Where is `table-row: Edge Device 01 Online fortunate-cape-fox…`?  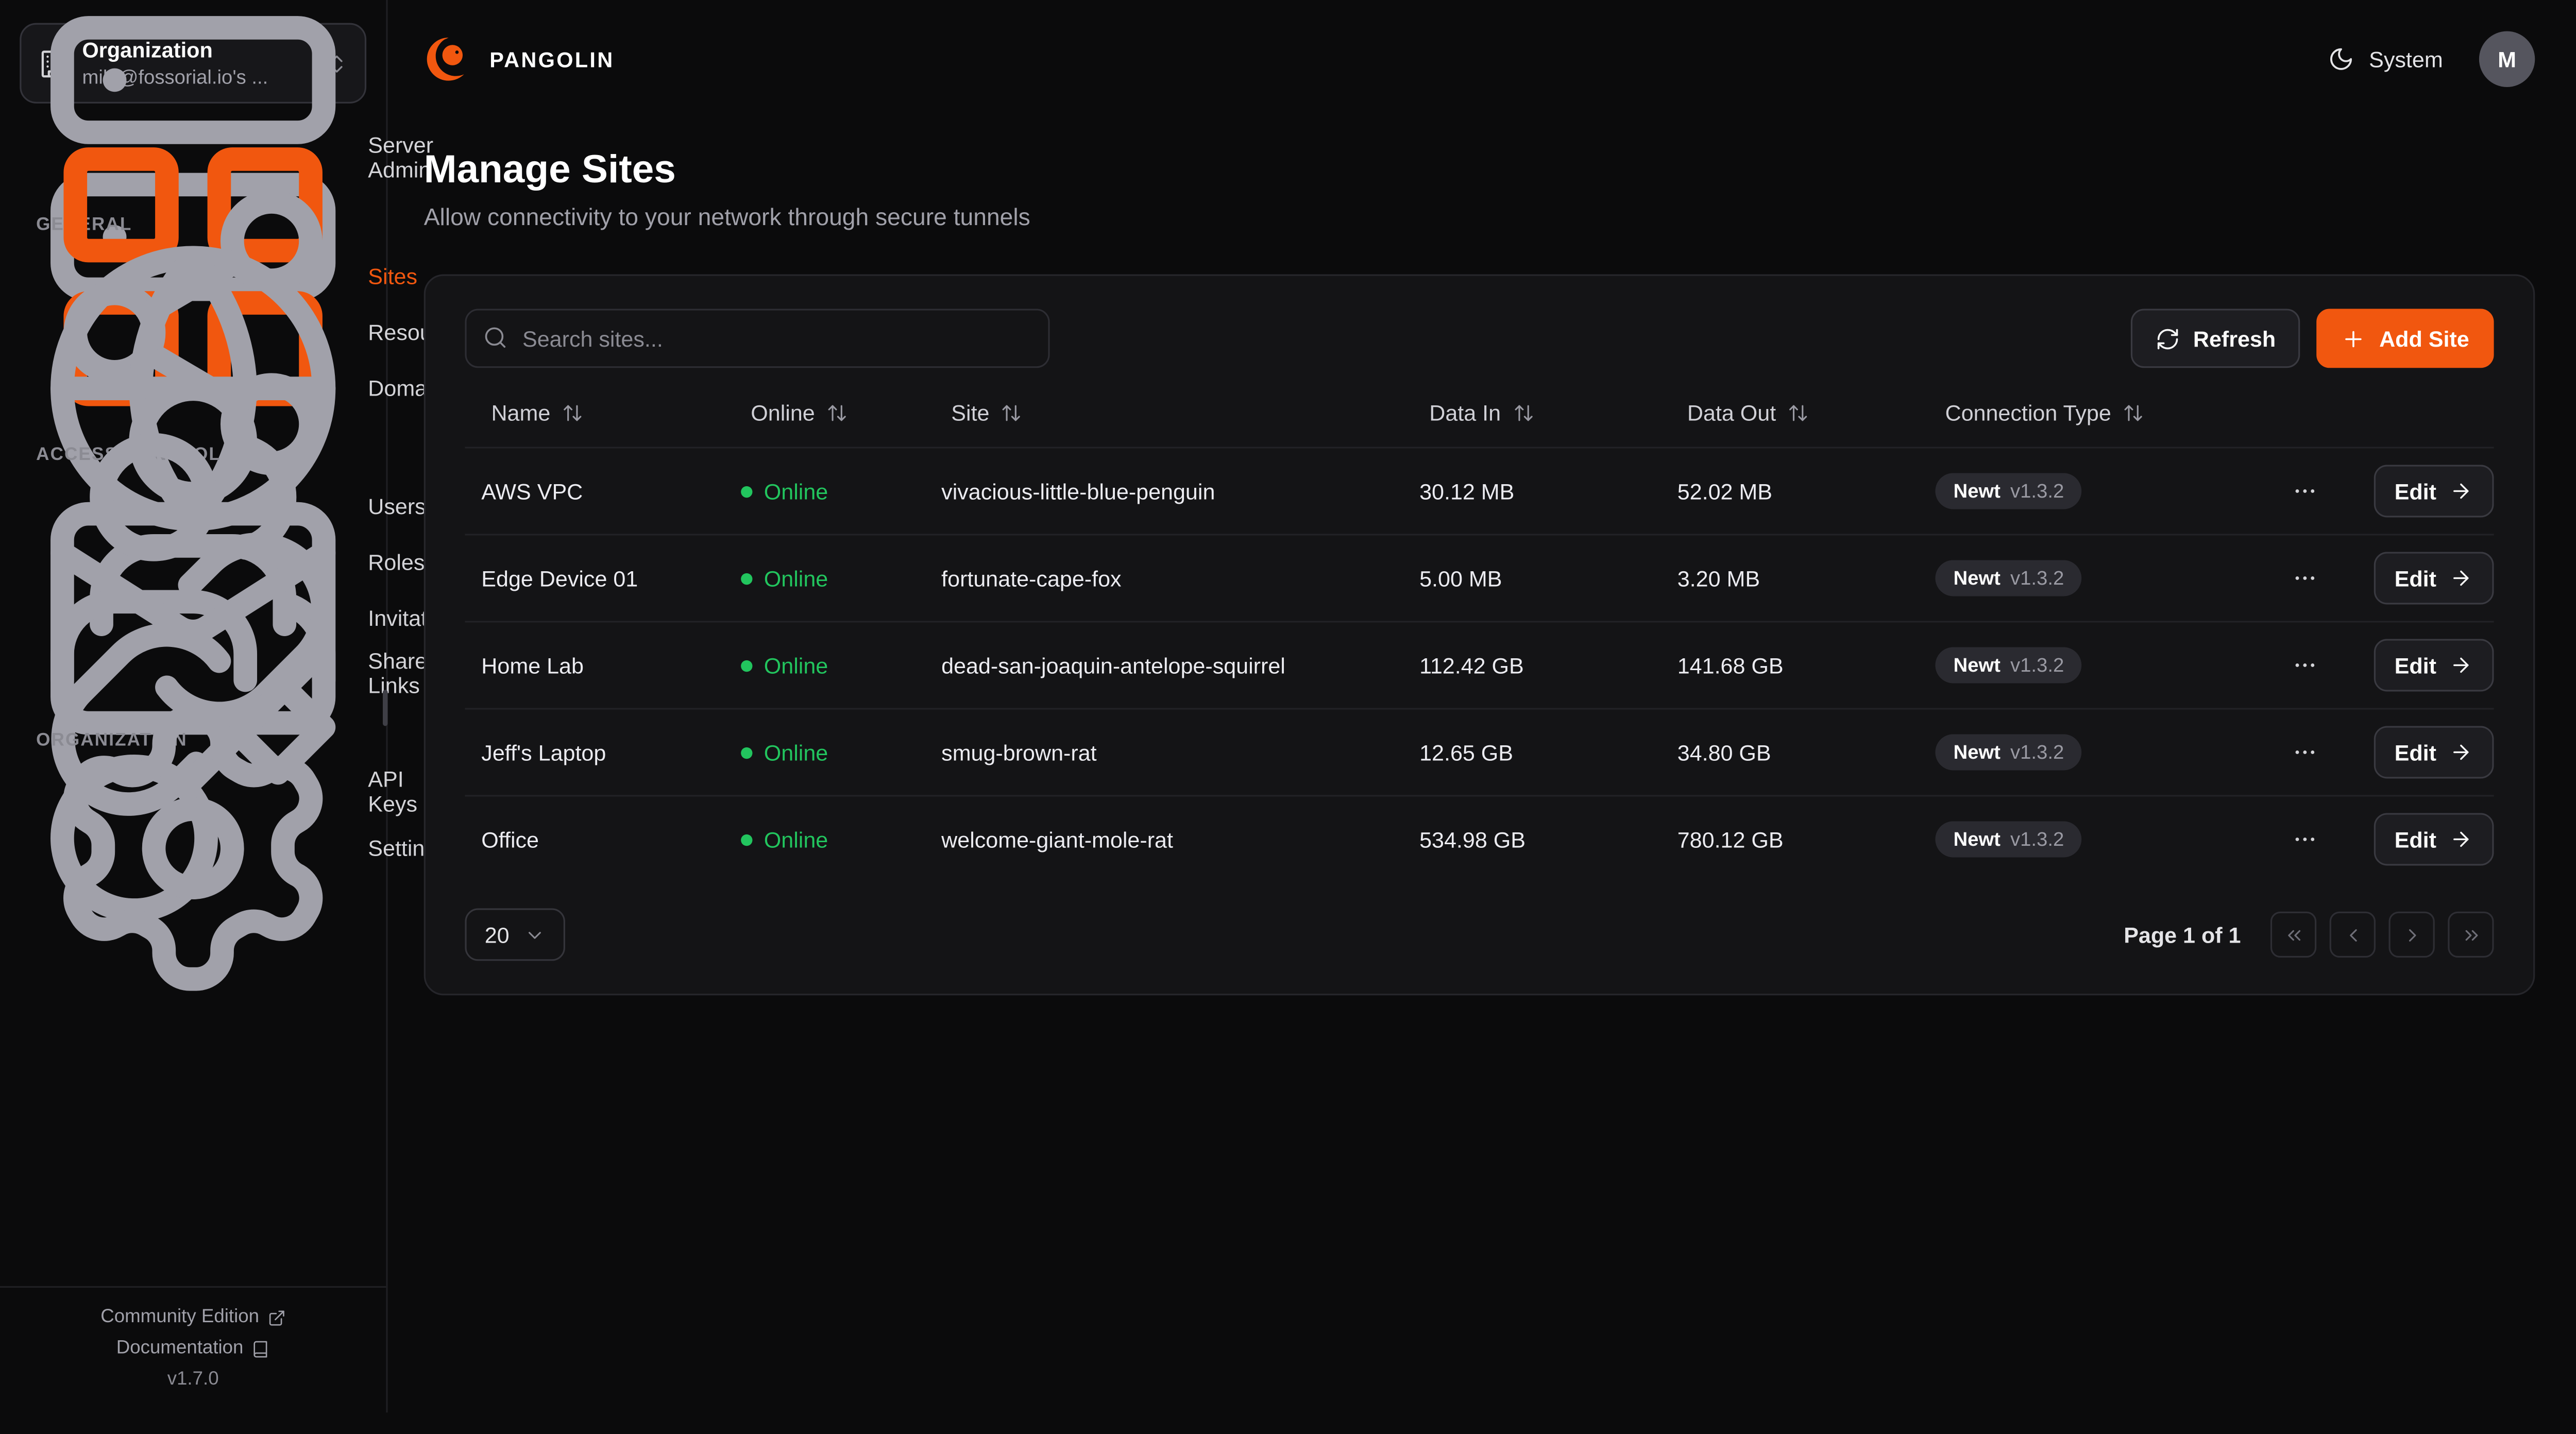
table-row: Edge Device 01 Online fortunate-cape-fox… is located at coordinates (1479, 577).